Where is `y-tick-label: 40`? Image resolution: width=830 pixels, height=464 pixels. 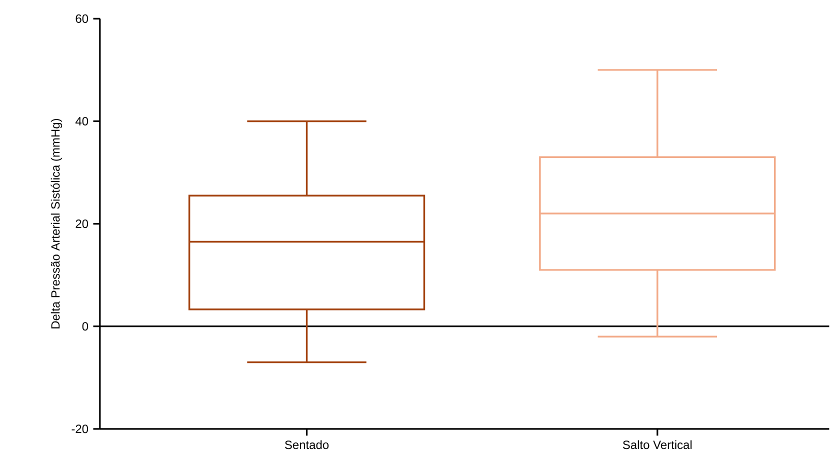
y-tick-label: 40 is located at coordinates (81, 121).